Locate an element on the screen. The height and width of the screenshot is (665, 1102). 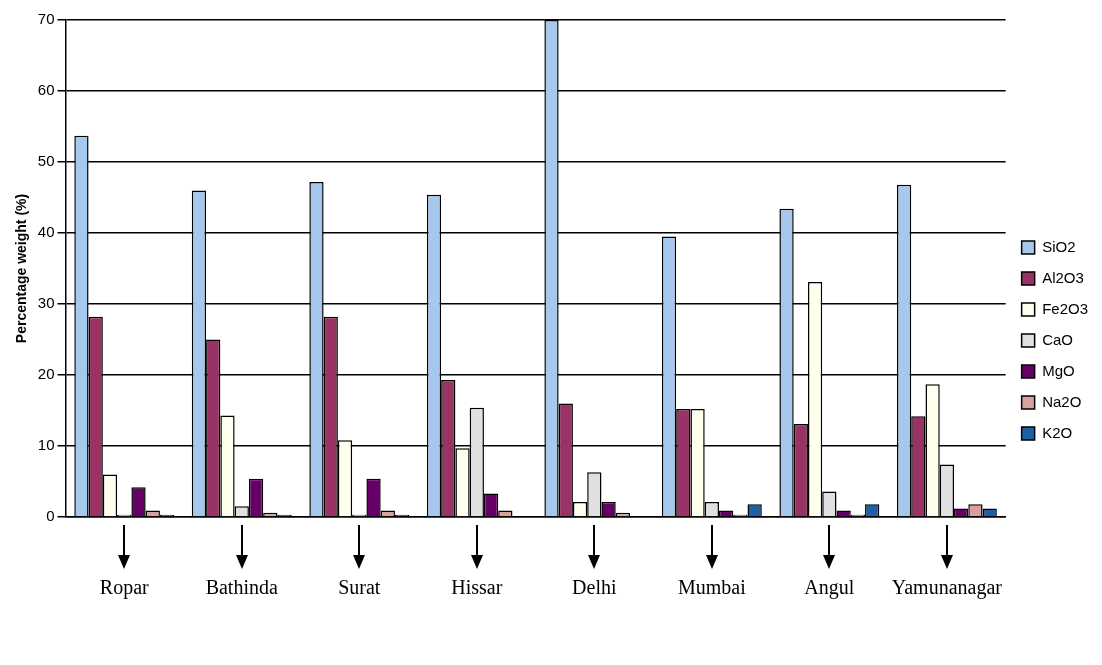
x-tick-label: Delhi is located at coordinates (594, 587).